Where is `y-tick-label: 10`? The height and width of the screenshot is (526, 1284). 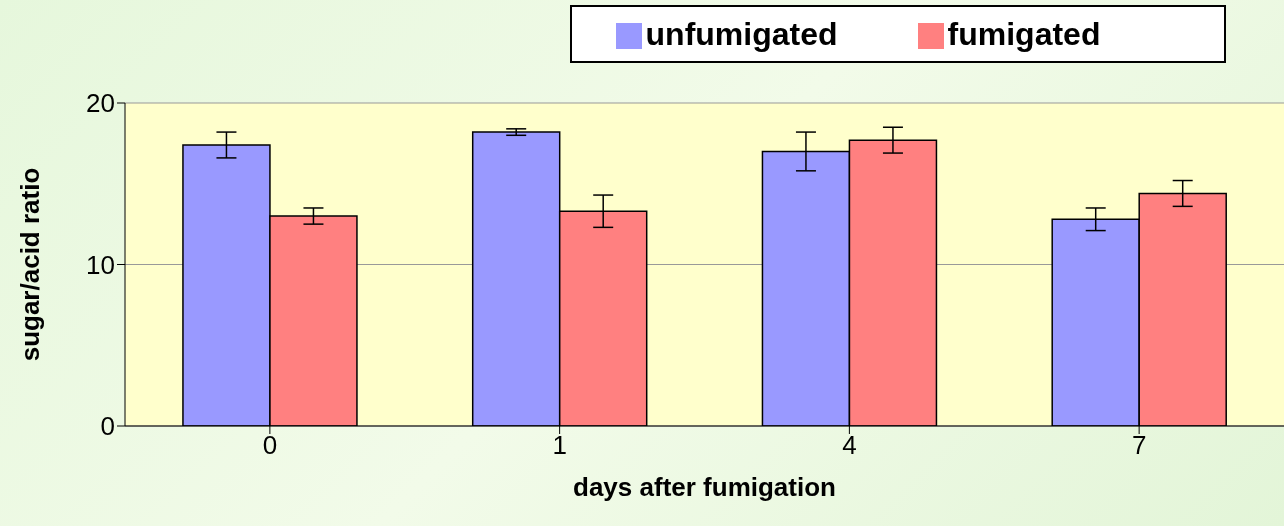
y-tick-label: 10 is located at coordinates (100, 264).